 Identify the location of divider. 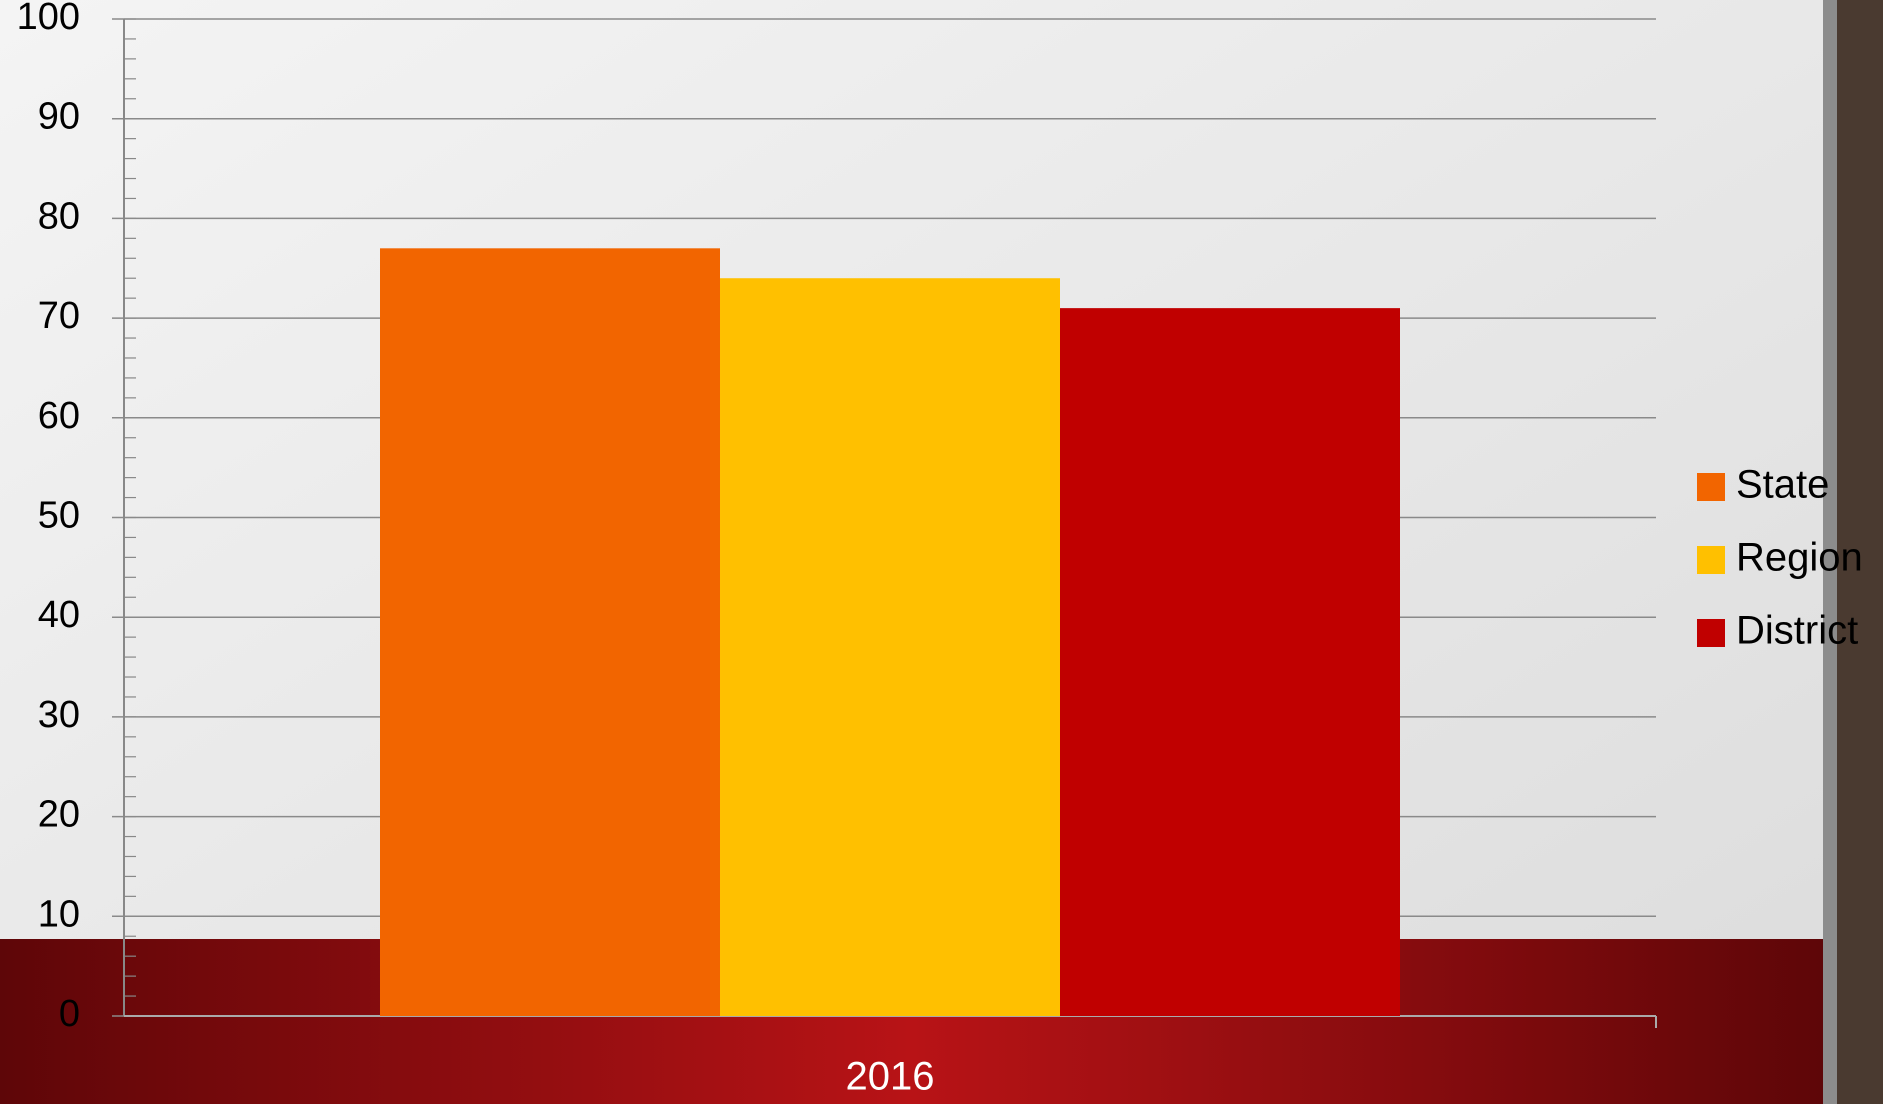
(1830, 552).